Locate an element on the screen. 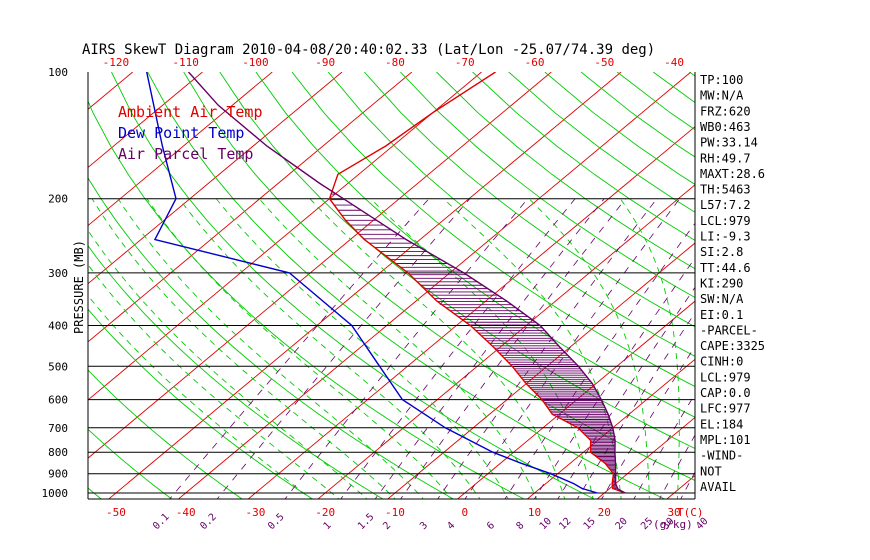  stability-index-item: CAPE:3325 is located at coordinates (732, 346).